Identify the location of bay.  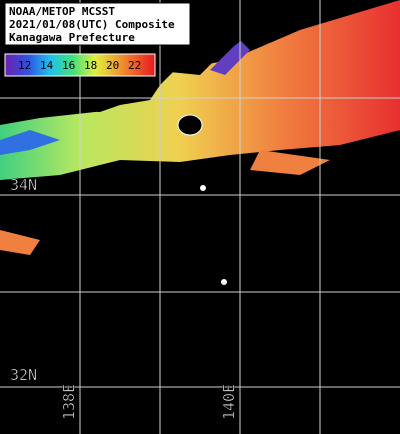
(190, 125).